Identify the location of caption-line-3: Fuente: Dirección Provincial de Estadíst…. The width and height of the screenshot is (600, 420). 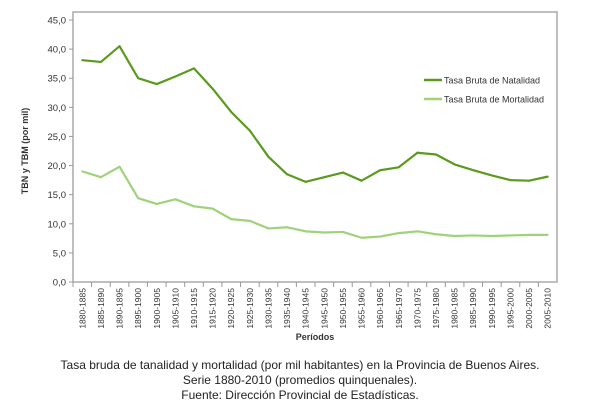
(300, 395).